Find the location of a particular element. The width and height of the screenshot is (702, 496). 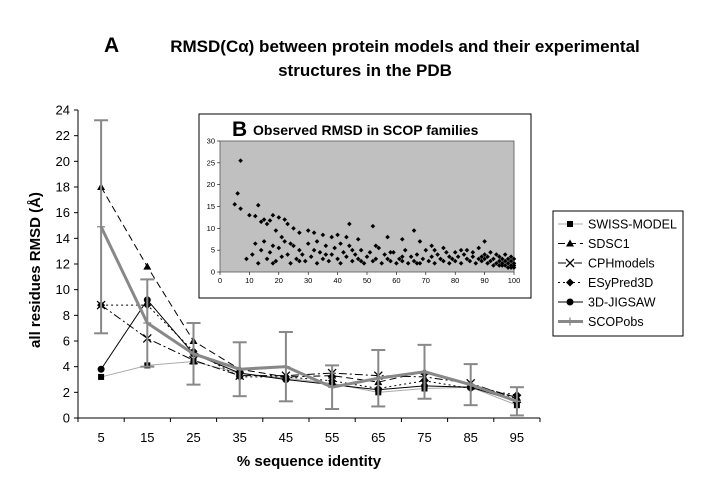

inset-x-tick-label: 50 is located at coordinates (367, 280).